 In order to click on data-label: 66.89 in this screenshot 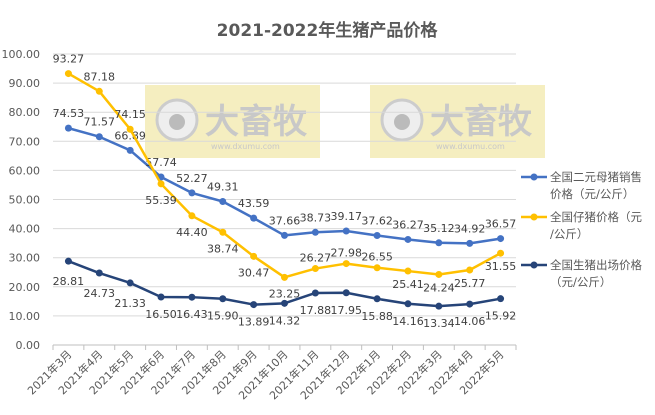, I will do `click(130, 135)`.